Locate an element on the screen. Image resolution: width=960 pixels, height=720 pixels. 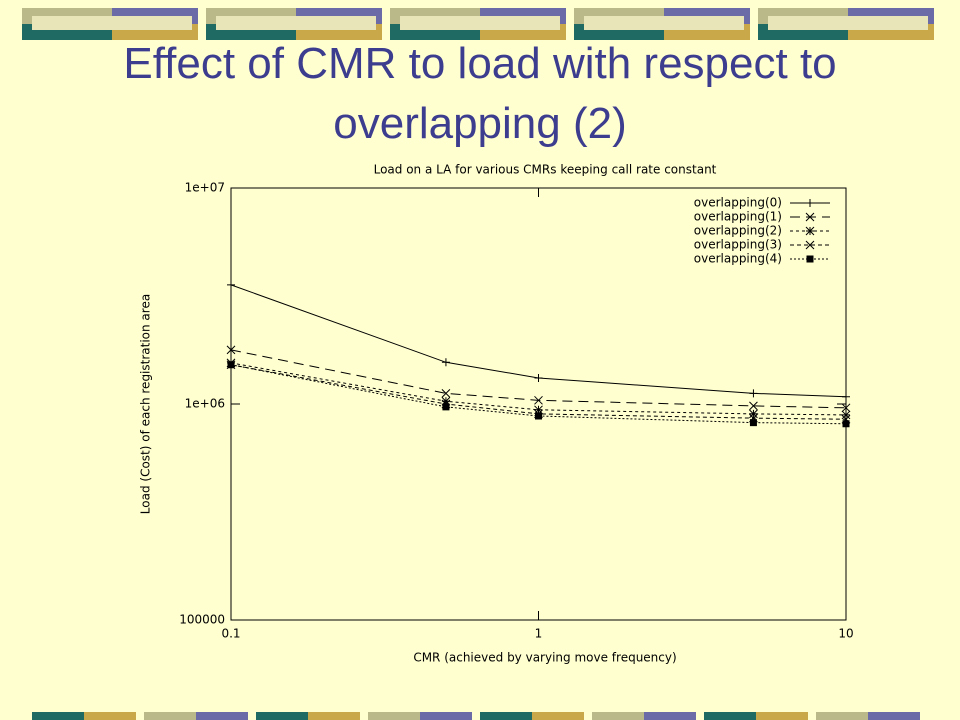
bottom-decoration is located at coordinates (476, 716).